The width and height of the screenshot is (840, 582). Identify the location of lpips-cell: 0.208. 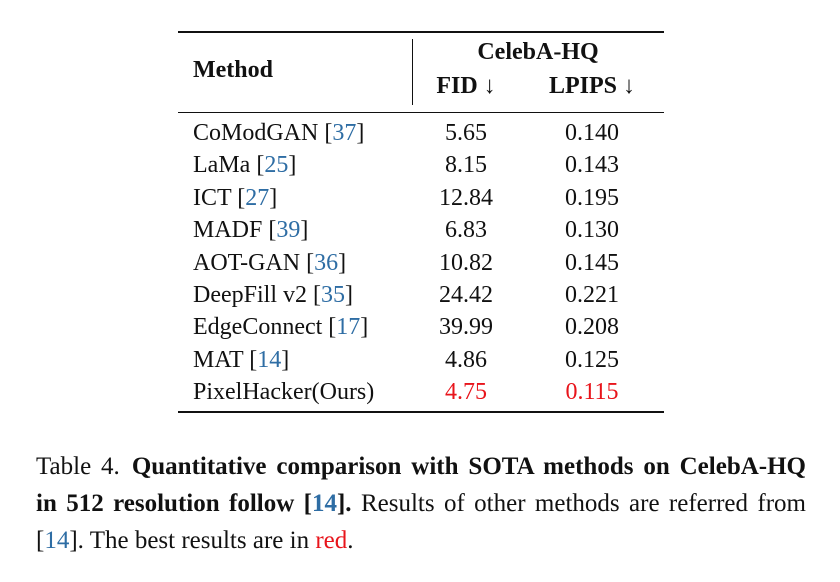
(592, 327).